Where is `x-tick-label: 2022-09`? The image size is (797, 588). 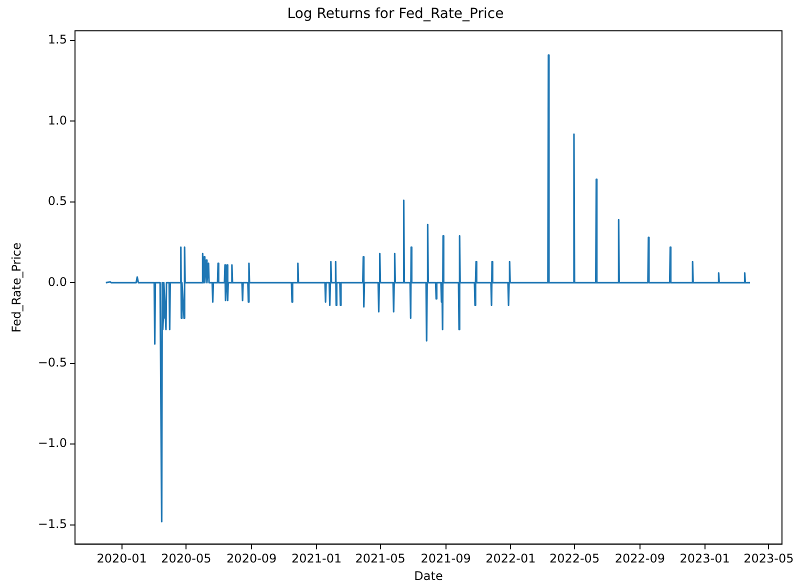 x-tick-label: 2022-09 is located at coordinates (640, 559).